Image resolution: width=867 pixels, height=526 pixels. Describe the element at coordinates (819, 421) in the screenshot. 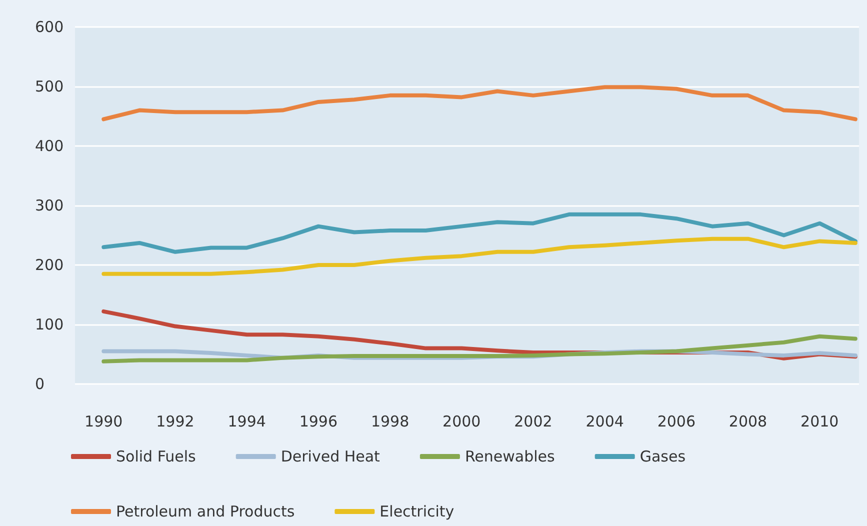

I see `x-tick-label: 2010` at that location.